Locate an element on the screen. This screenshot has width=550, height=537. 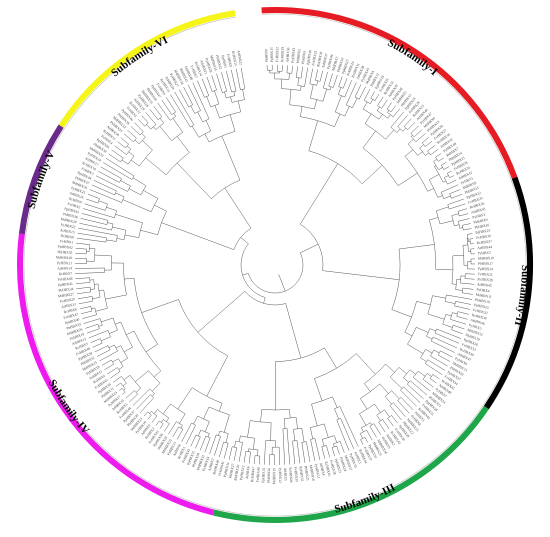
leaf-label: RcHBX9 is located at coordinates (75, 201).